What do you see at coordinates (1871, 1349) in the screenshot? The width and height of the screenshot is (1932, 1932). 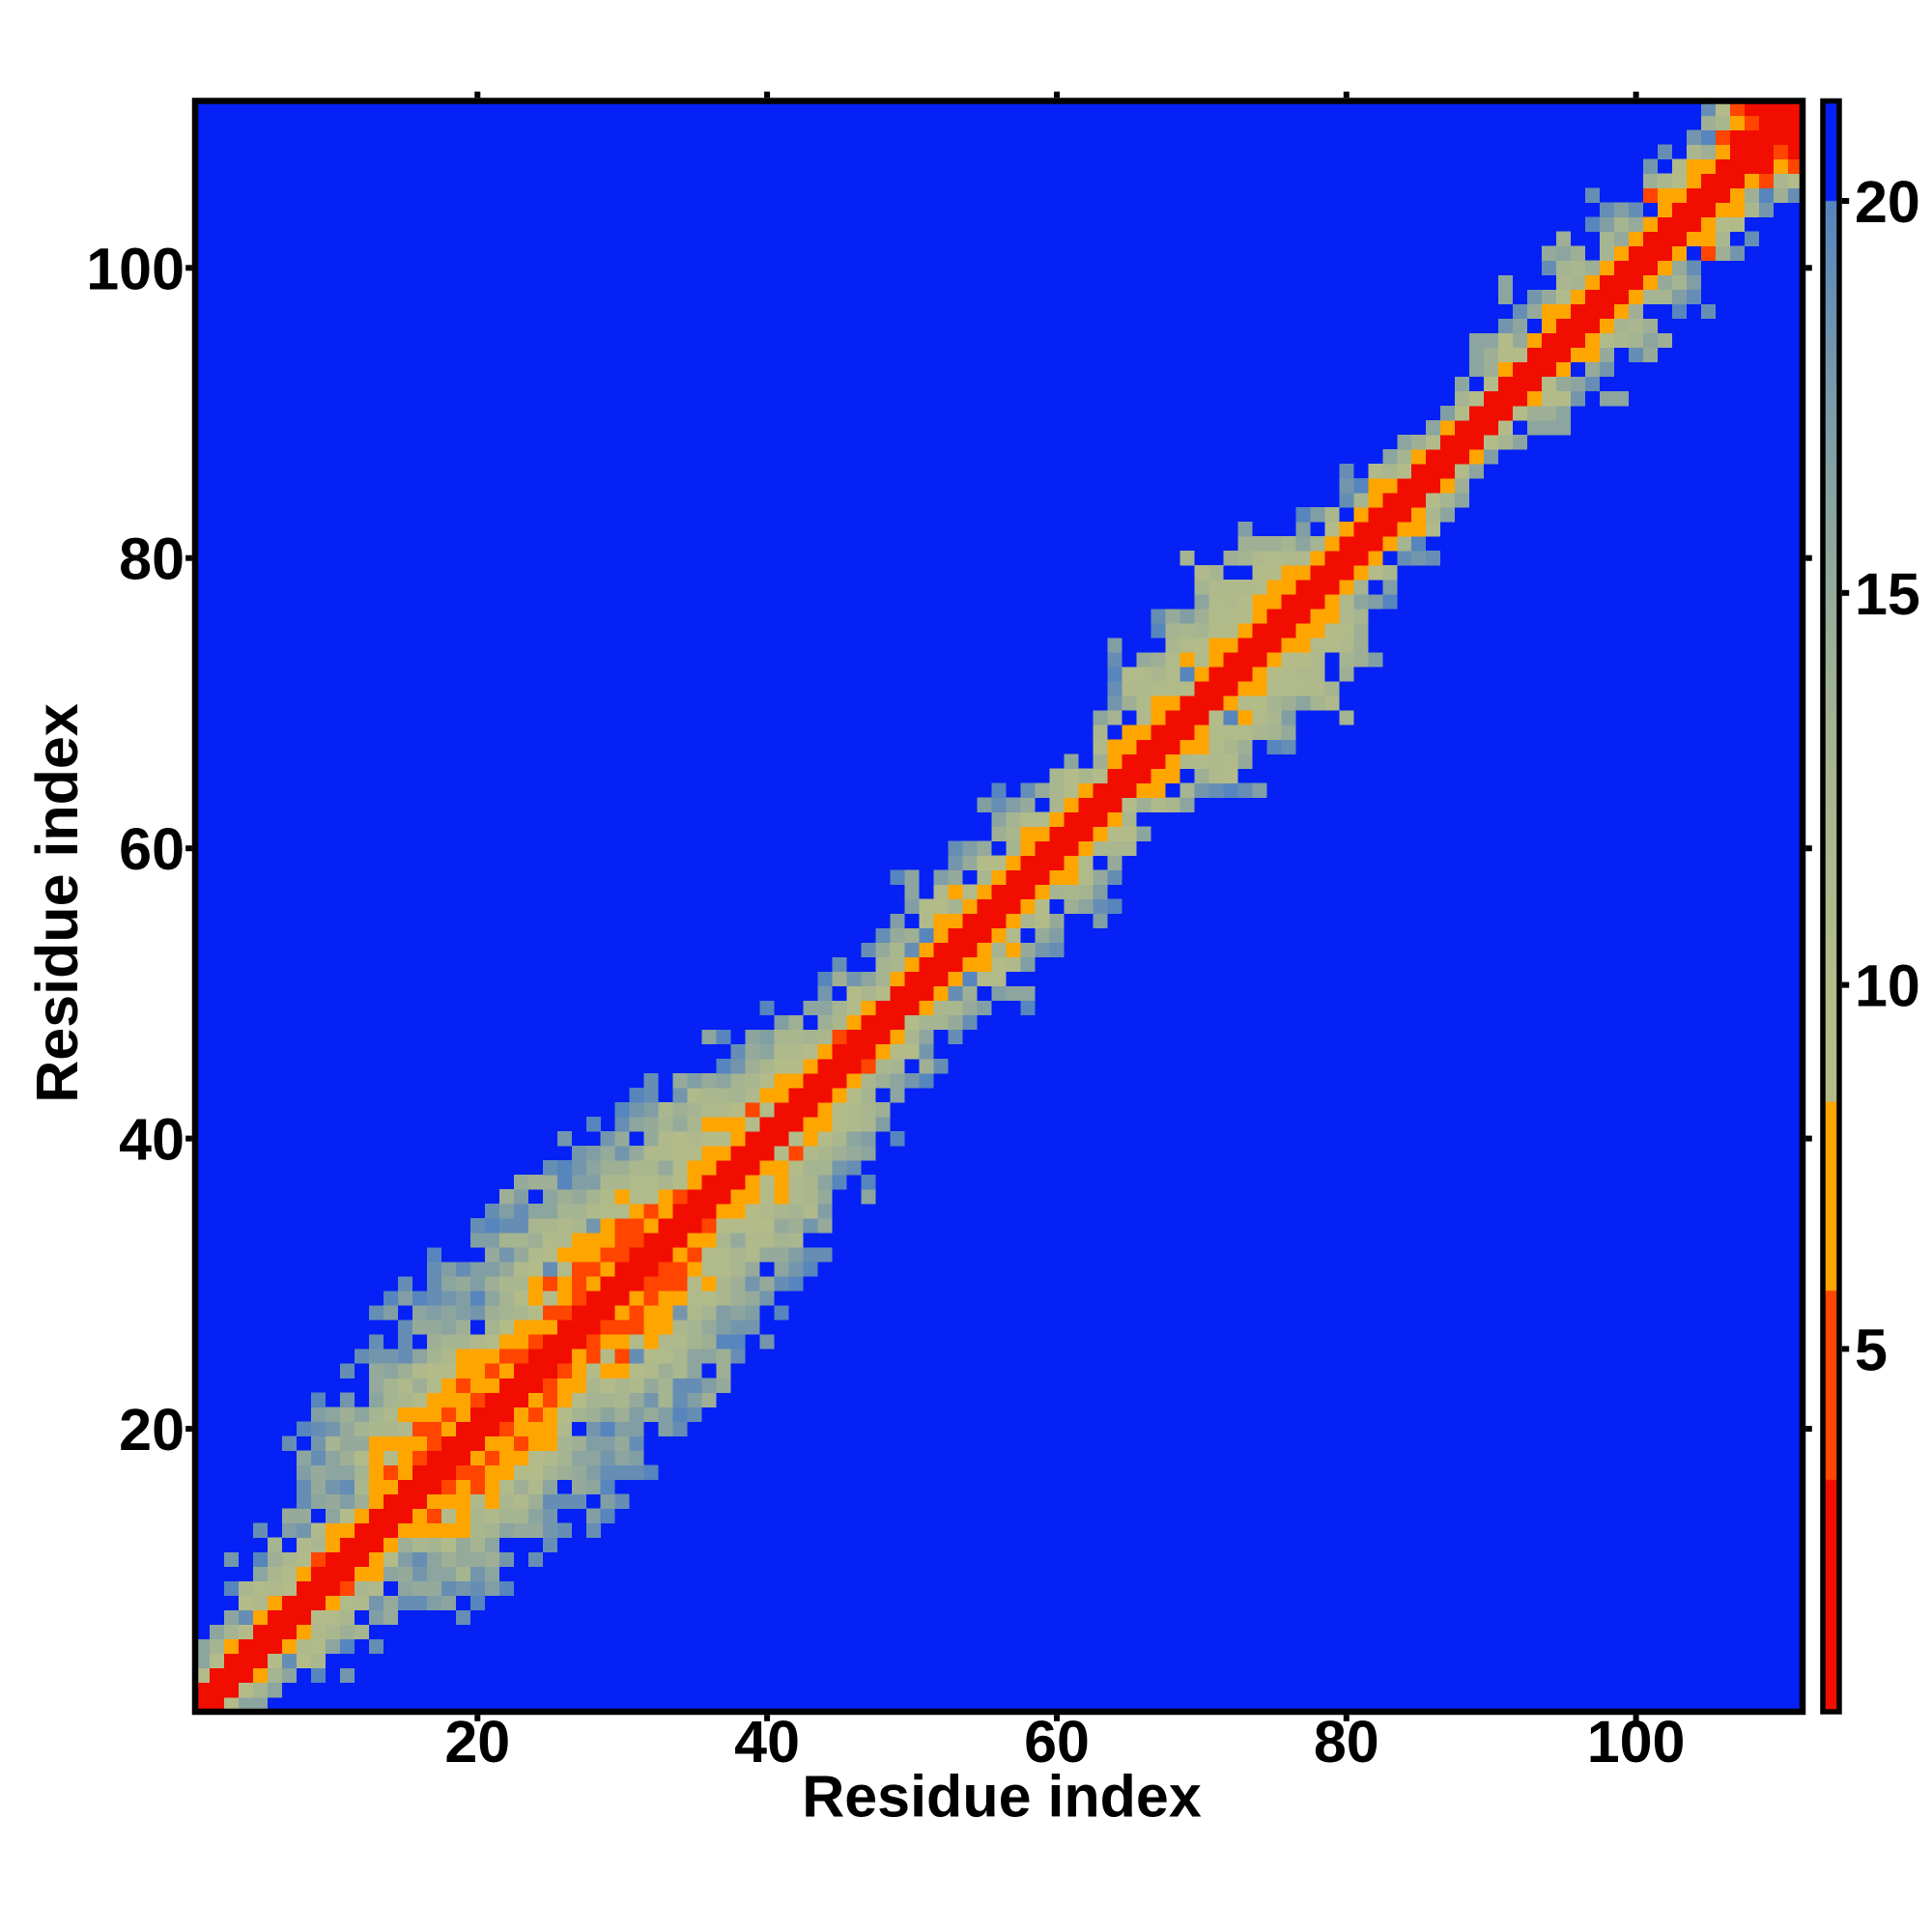 I see `svg-text: 5` at bounding box center [1871, 1349].